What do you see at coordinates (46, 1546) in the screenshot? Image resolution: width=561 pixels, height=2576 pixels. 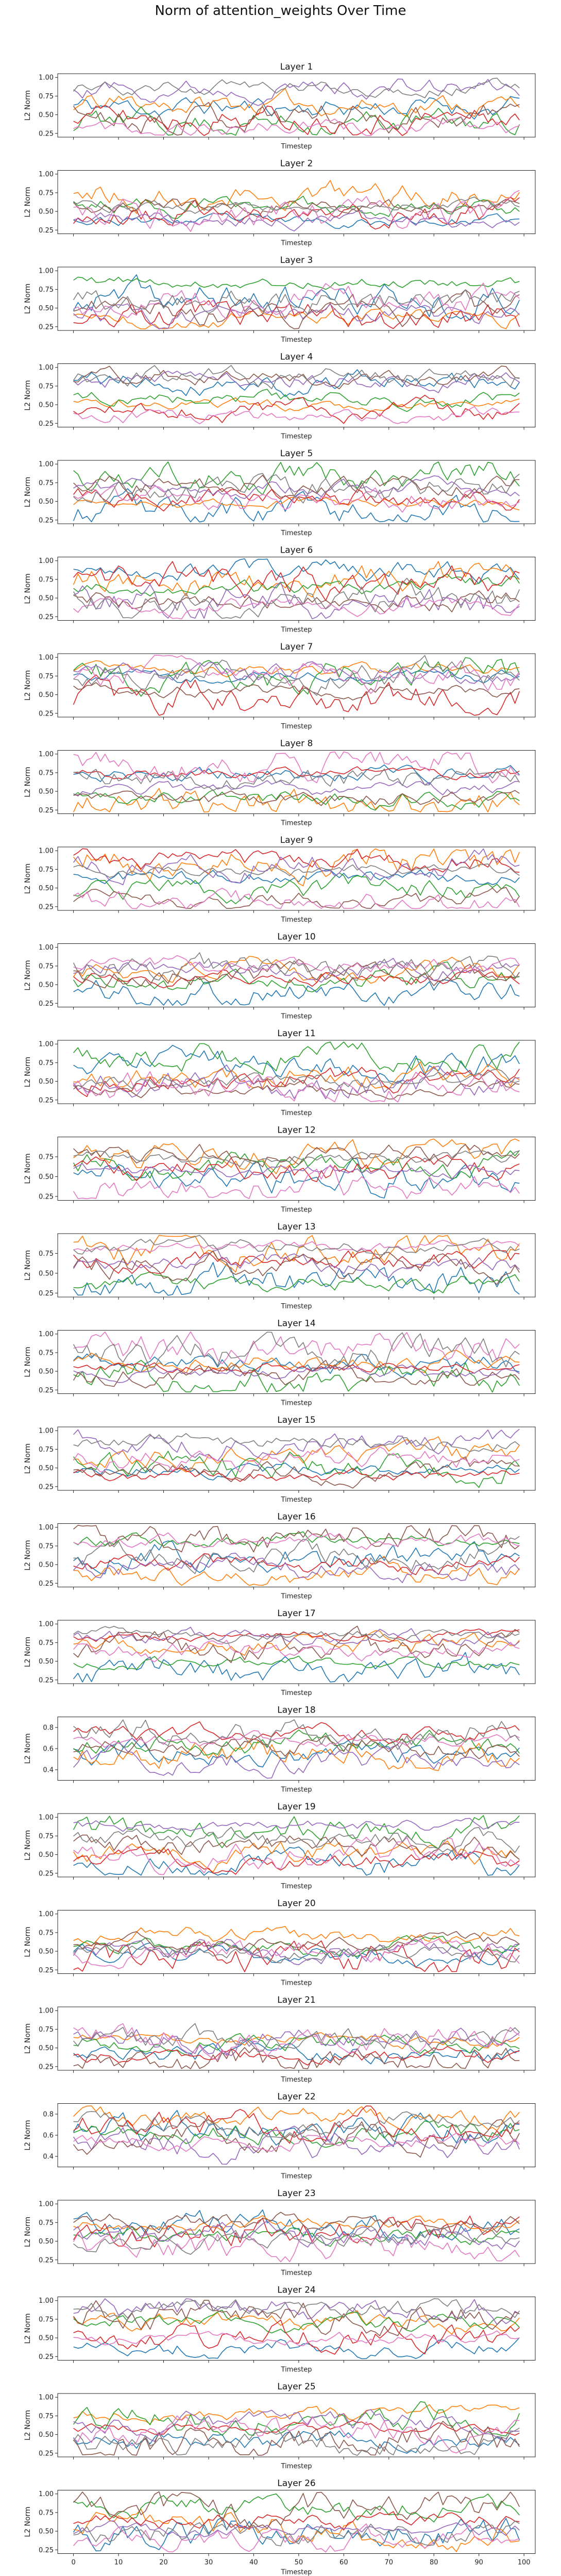 I see `y-tick-label-16-2: 0.75` at bounding box center [46, 1546].